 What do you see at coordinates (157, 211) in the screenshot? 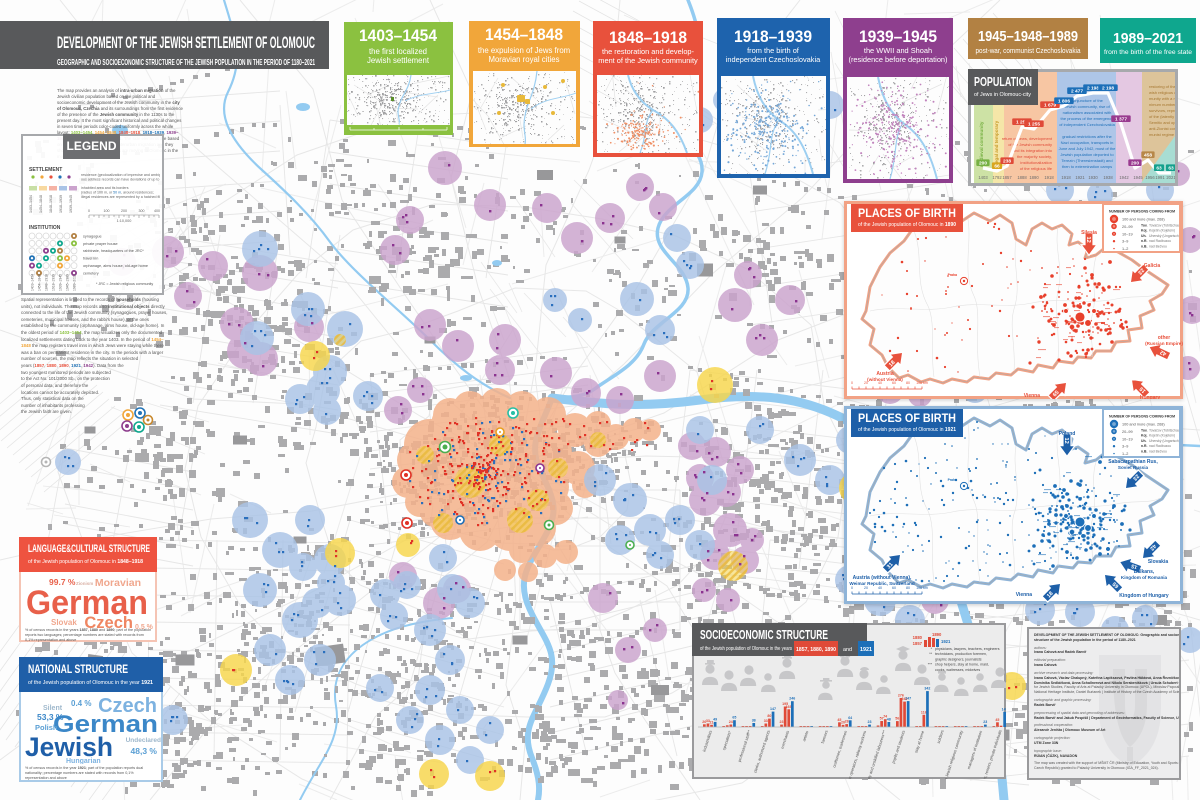
I see `svg-text: 400 m` at bounding box center [157, 211].